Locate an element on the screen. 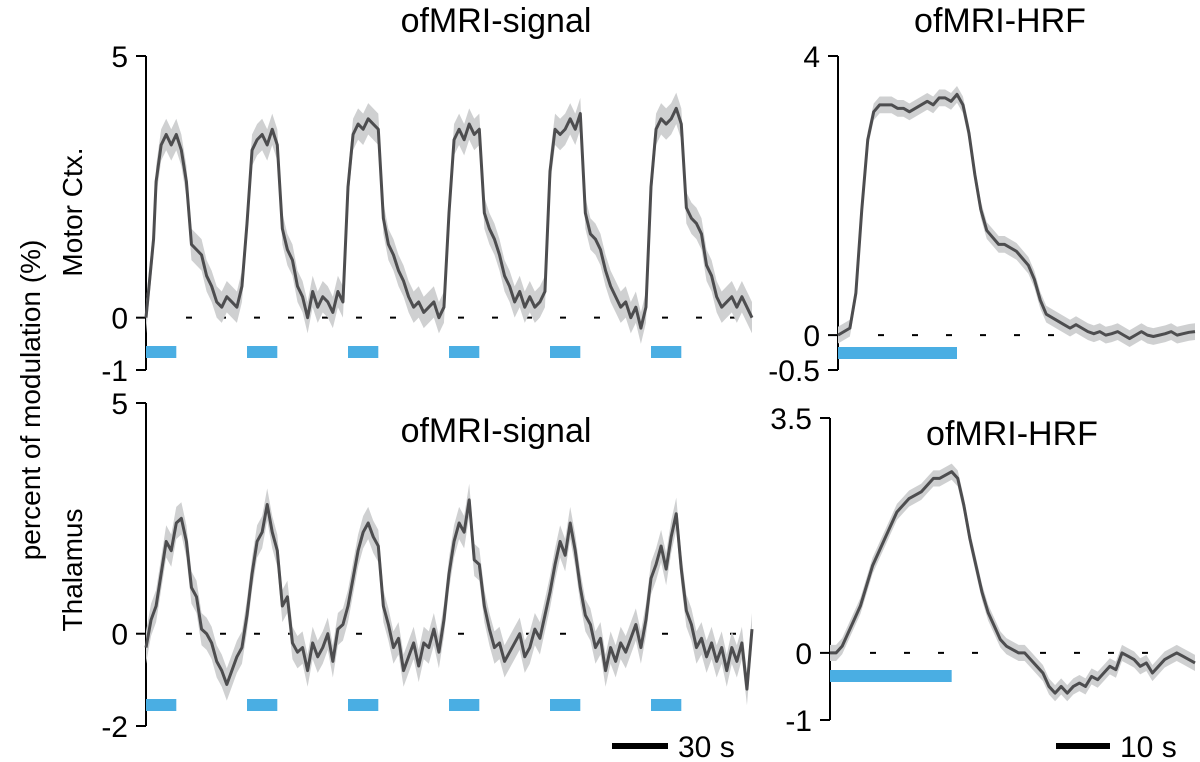 Image resolution: width=1200 pixels, height=762 pixels. y-tick-label: 3.5 is located at coordinates (791, 419).